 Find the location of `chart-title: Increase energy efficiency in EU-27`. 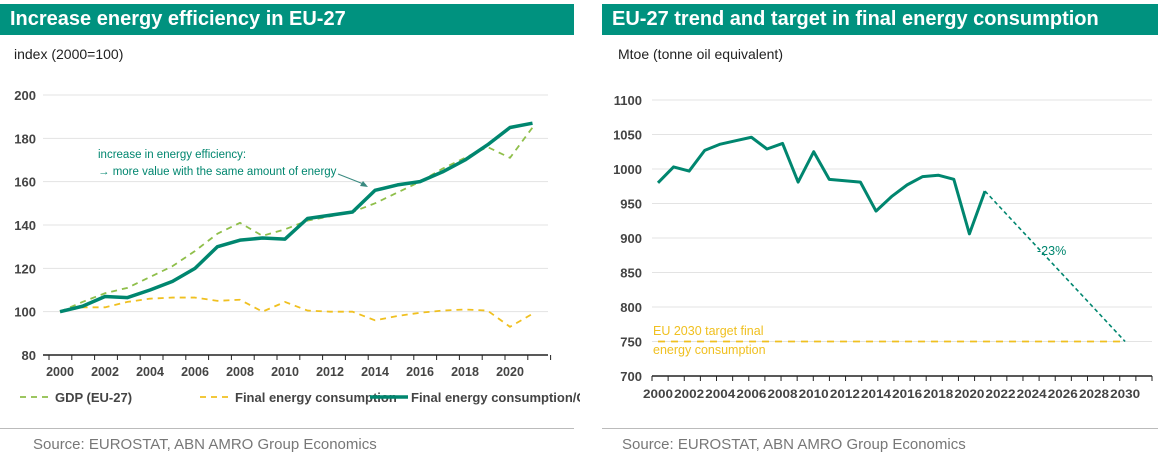

chart-title: Increase energy efficiency in EU-27 is located at coordinates (287, 19).